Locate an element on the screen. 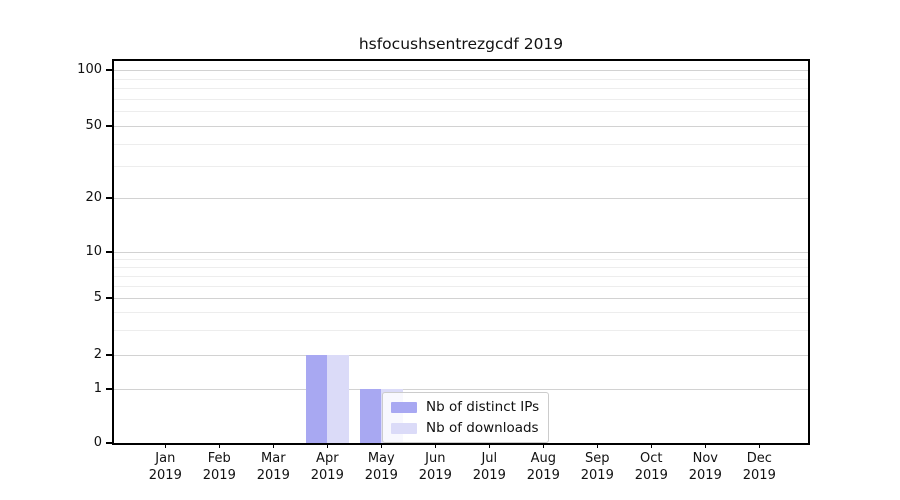 The width and height of the screenshot is (900, 500). x-tick-label: Jul 2019 is located at coordinates (489, 467).